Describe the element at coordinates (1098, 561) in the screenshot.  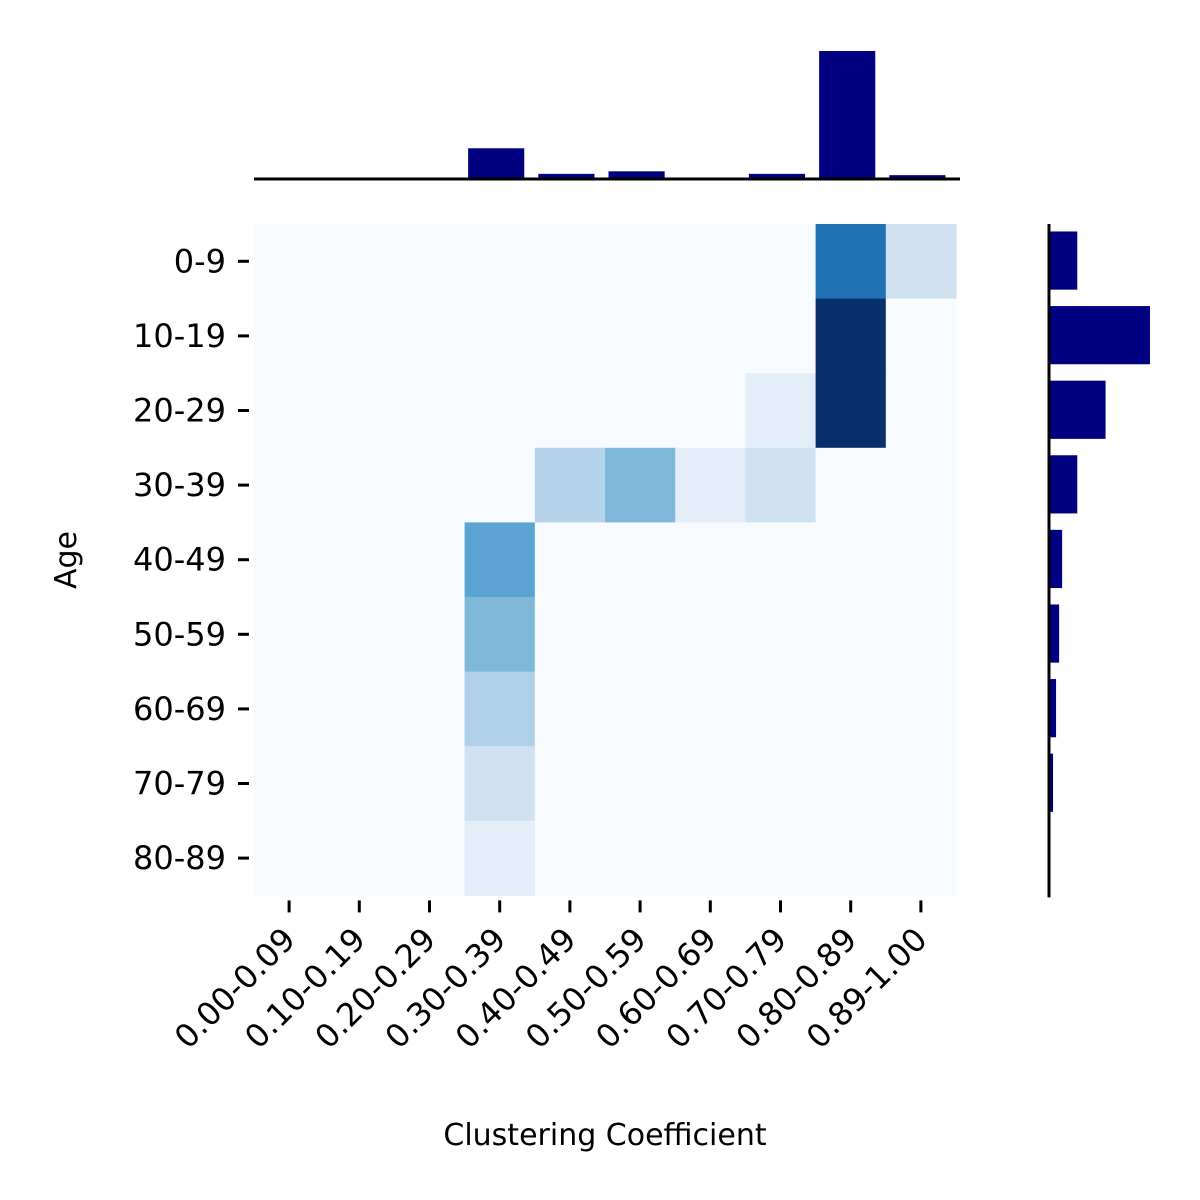
I see `right-histogram` at that location.